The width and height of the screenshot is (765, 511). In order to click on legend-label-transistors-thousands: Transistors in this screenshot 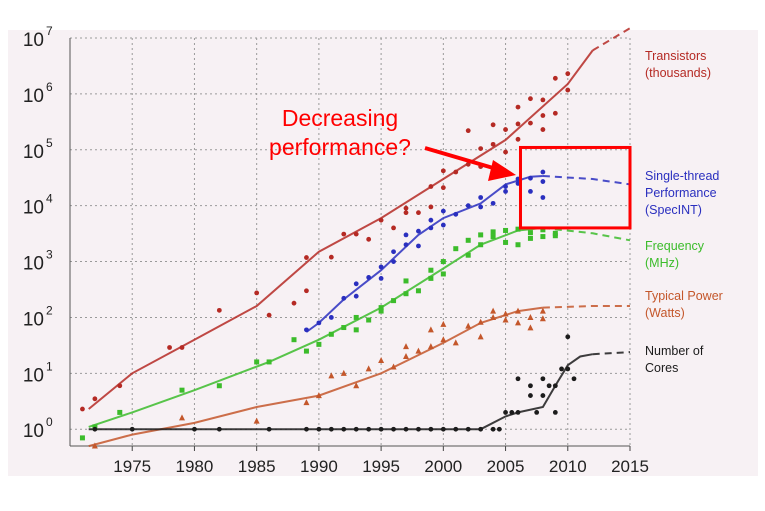, I will do `click(675, 56)`.